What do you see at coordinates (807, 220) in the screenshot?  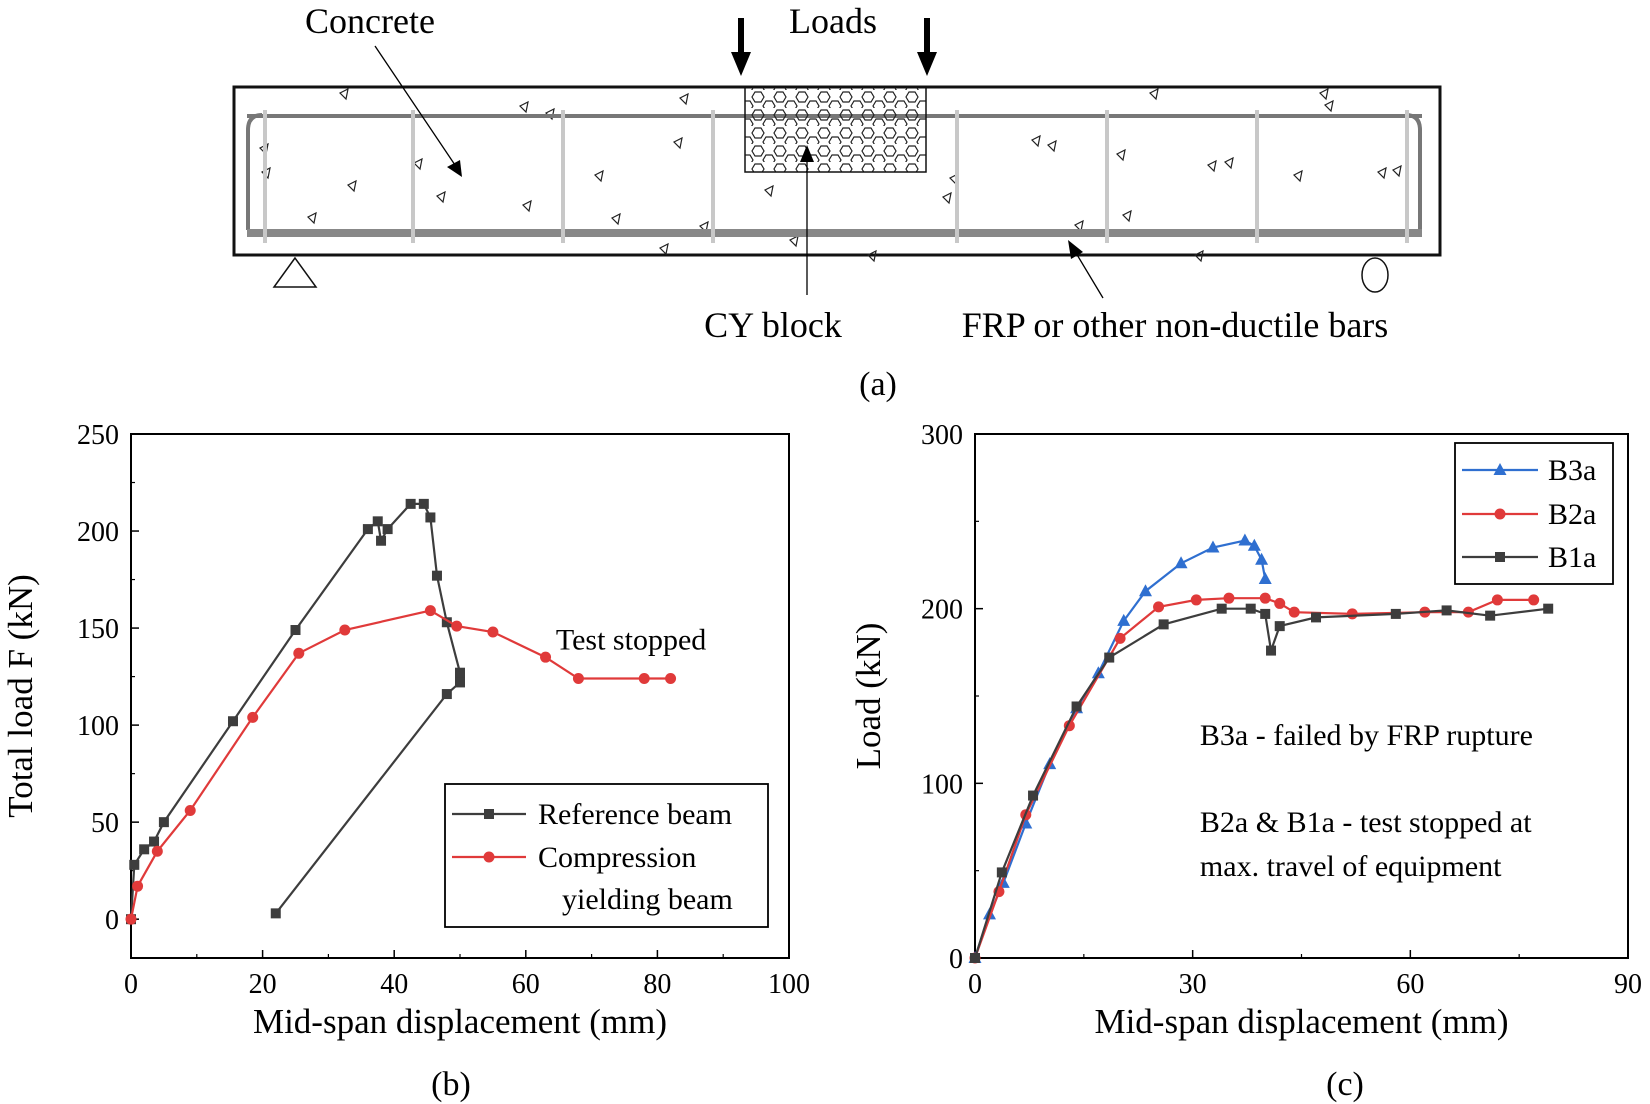 I see `cy-block-pointer` at bounding box center [807, 220].